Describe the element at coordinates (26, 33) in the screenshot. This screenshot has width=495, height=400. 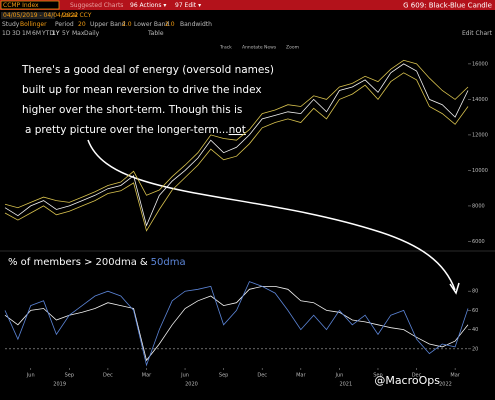
I see `range-button: 1M` at that location.